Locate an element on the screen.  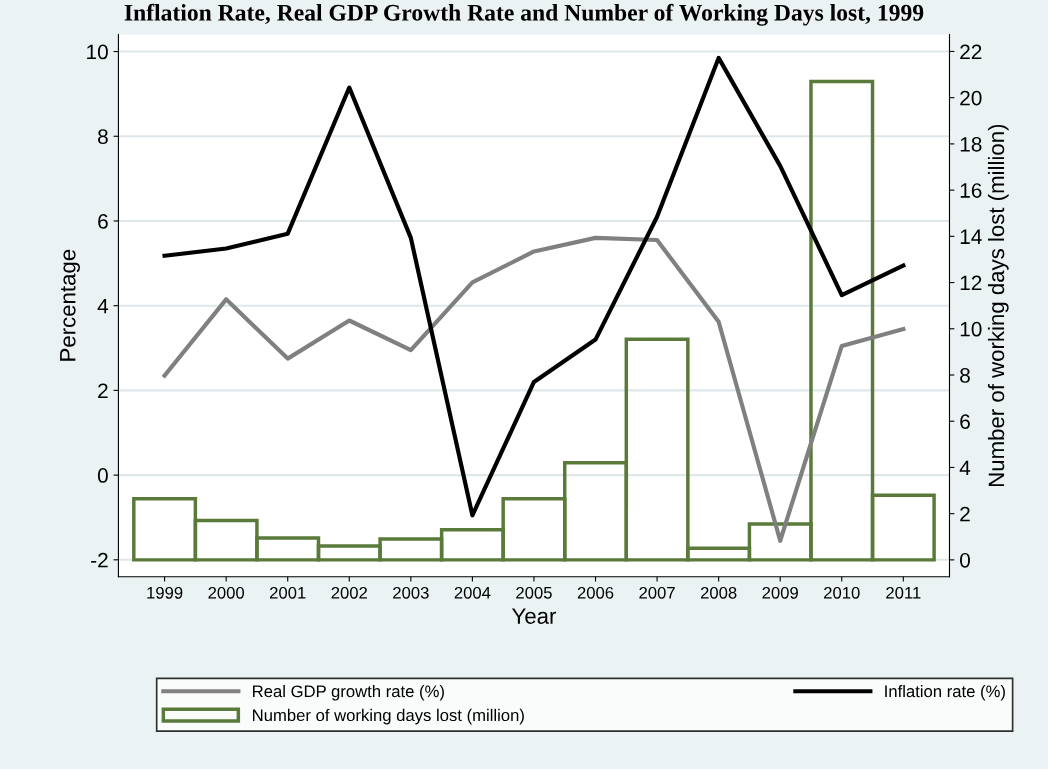
y2-tick-label: 2 is located at coordinates (965, 514).